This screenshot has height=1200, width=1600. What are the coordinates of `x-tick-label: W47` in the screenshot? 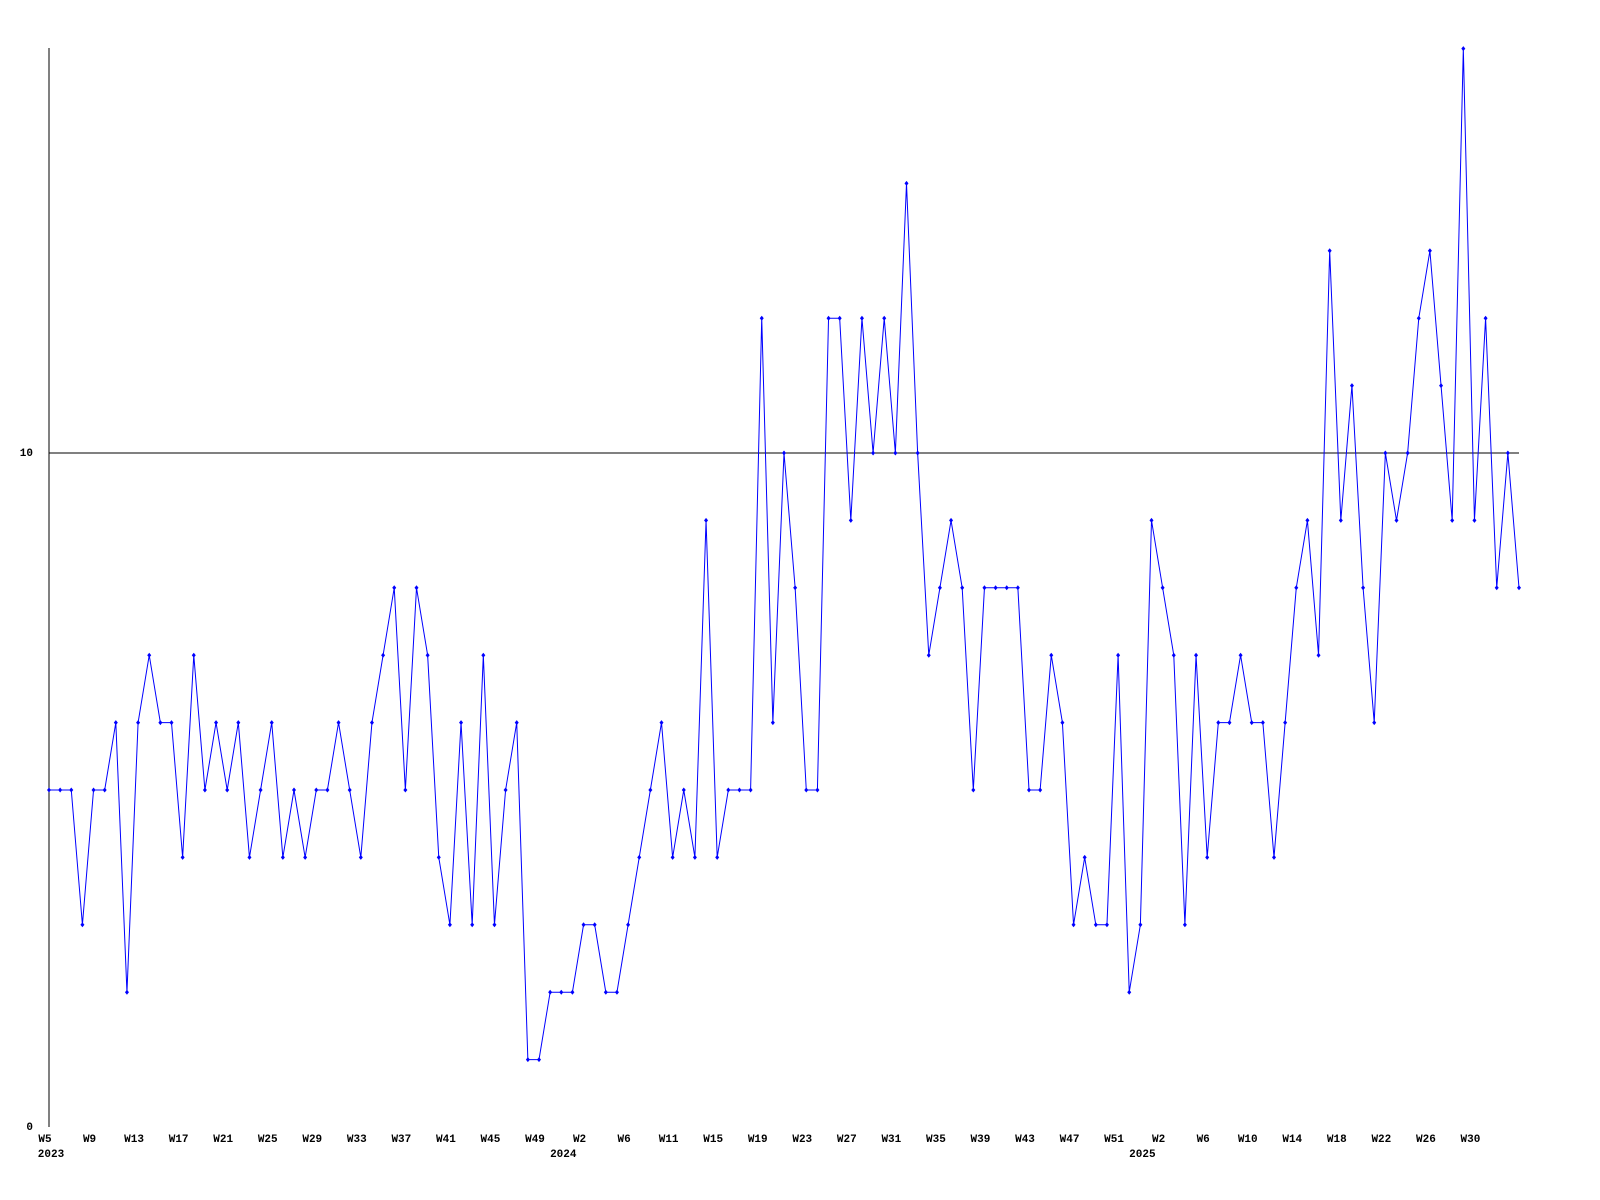 It's located at (1070, 1140).